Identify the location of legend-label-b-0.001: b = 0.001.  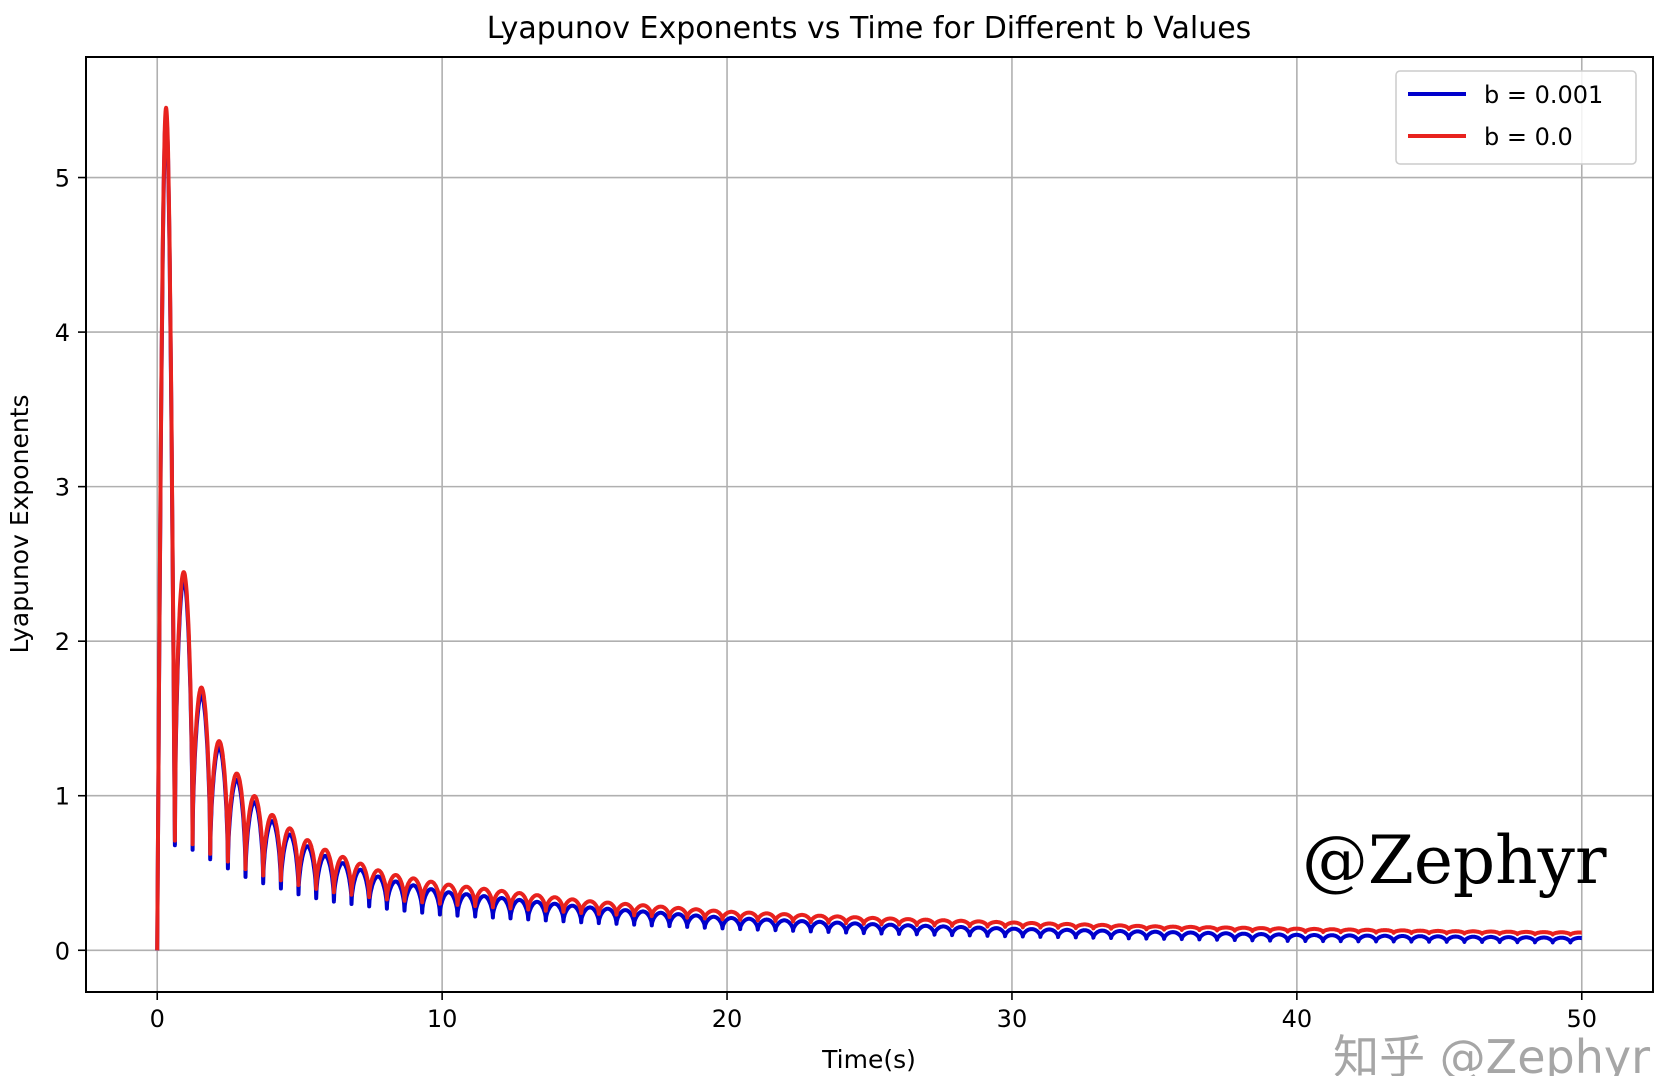
(1543, 95).